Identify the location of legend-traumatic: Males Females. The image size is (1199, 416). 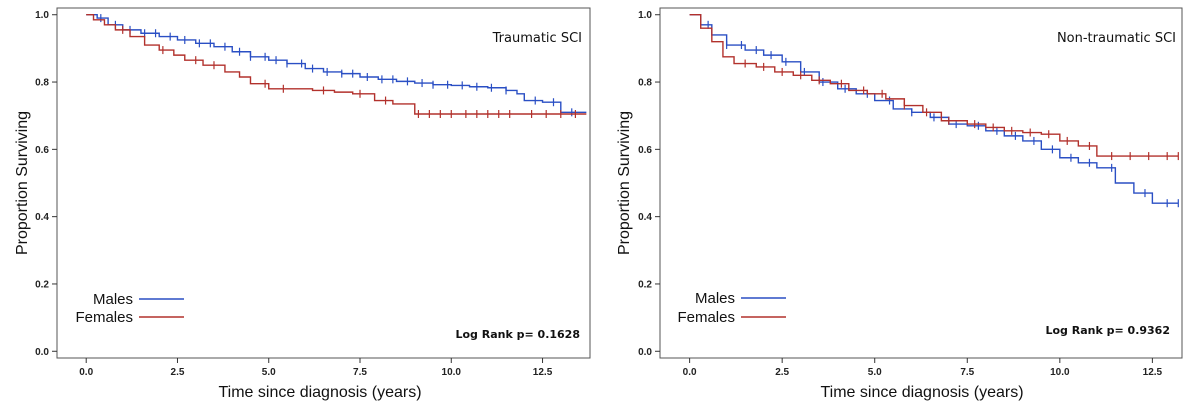
(129, 308).